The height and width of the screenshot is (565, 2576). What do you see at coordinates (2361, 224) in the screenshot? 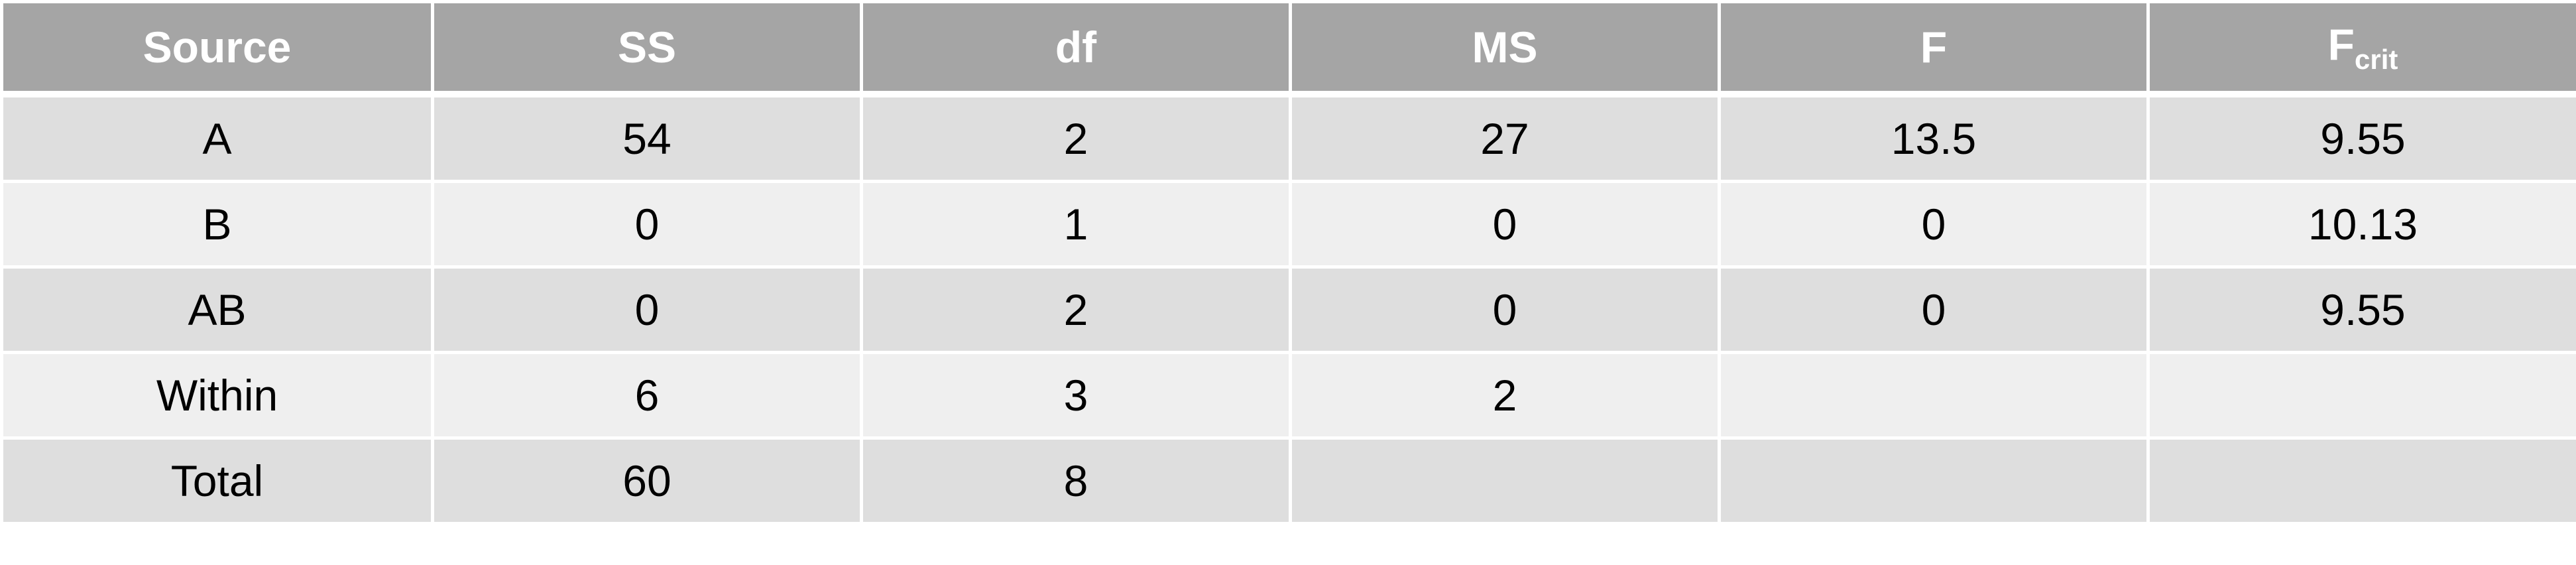
I see `cell-fcrit: 10.13` at bounding box center [2361, 224].